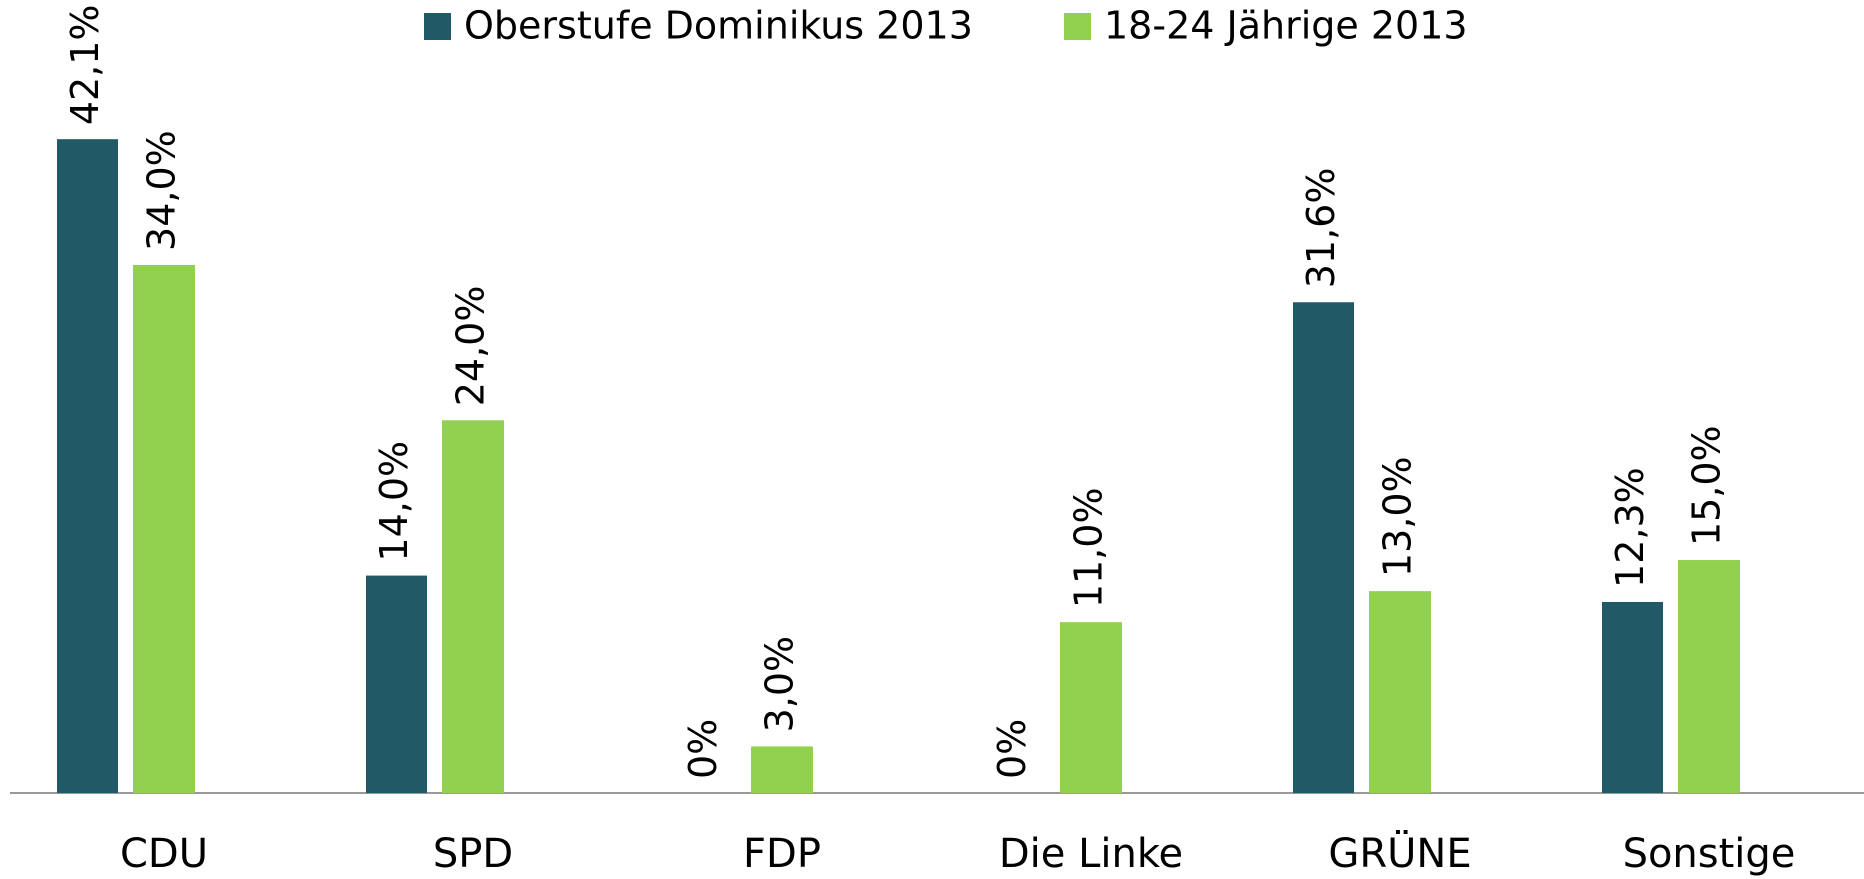 This screenshot has height=879, width=1864. What do you see at coordinates (718, 26) in the screenshot?
I see `legend-label: Oberstufe Dominikus 2013` at bounding box center [718, 26].